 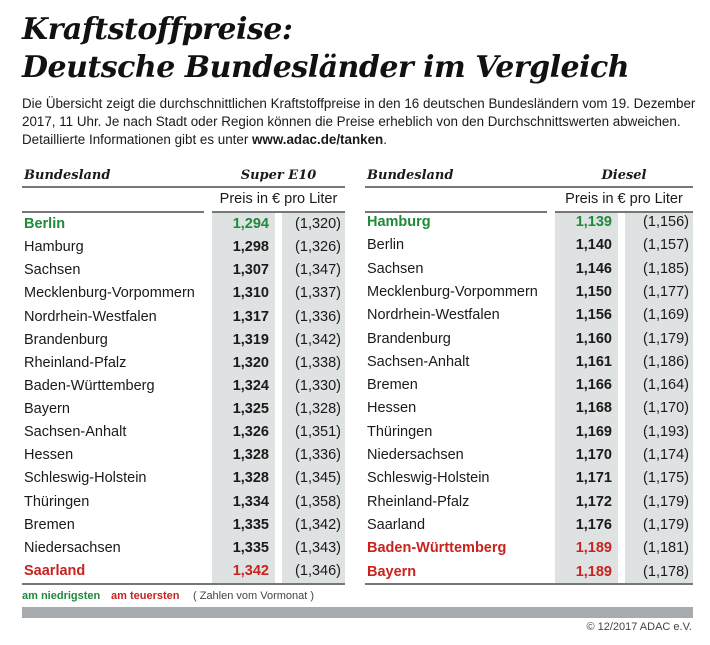 What do you see at coordinates (529, 525) in the screenshot?
I see `table-row: Saarland 1,176 (1,179)` at bounding box center [529, 525].